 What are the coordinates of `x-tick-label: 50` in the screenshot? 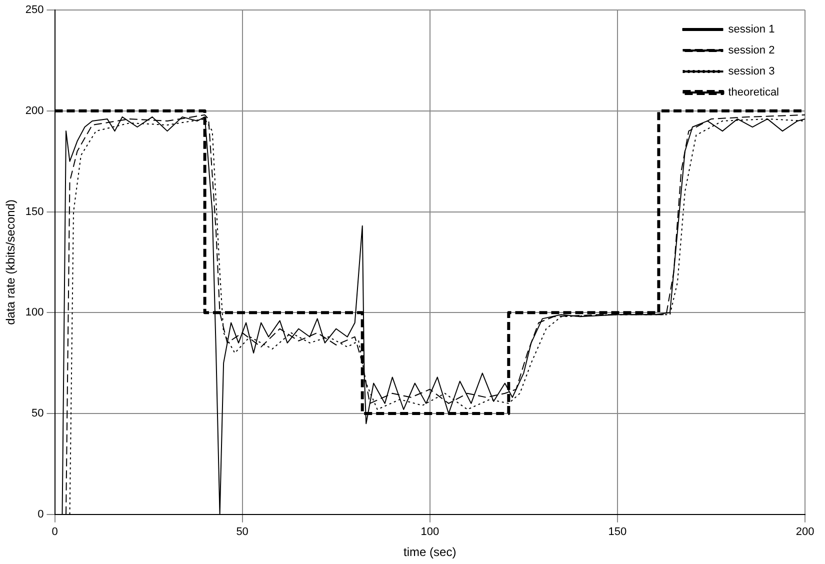 It's located at (242, 532).